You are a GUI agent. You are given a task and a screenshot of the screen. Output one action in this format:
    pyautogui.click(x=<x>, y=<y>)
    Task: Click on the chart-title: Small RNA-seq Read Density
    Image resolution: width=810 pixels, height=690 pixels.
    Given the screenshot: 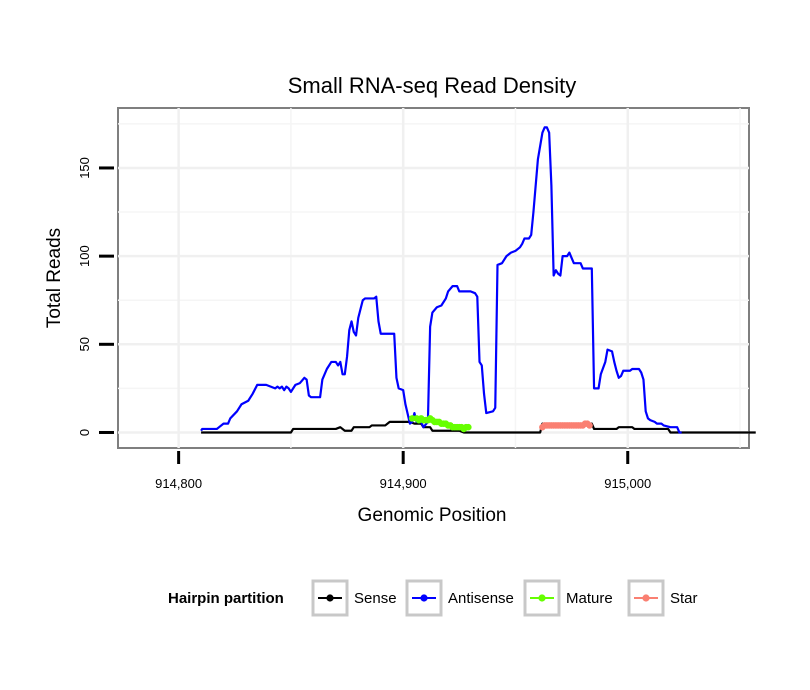 What is the action you would take?
    pyautogui.click(x=432, y=85)
    